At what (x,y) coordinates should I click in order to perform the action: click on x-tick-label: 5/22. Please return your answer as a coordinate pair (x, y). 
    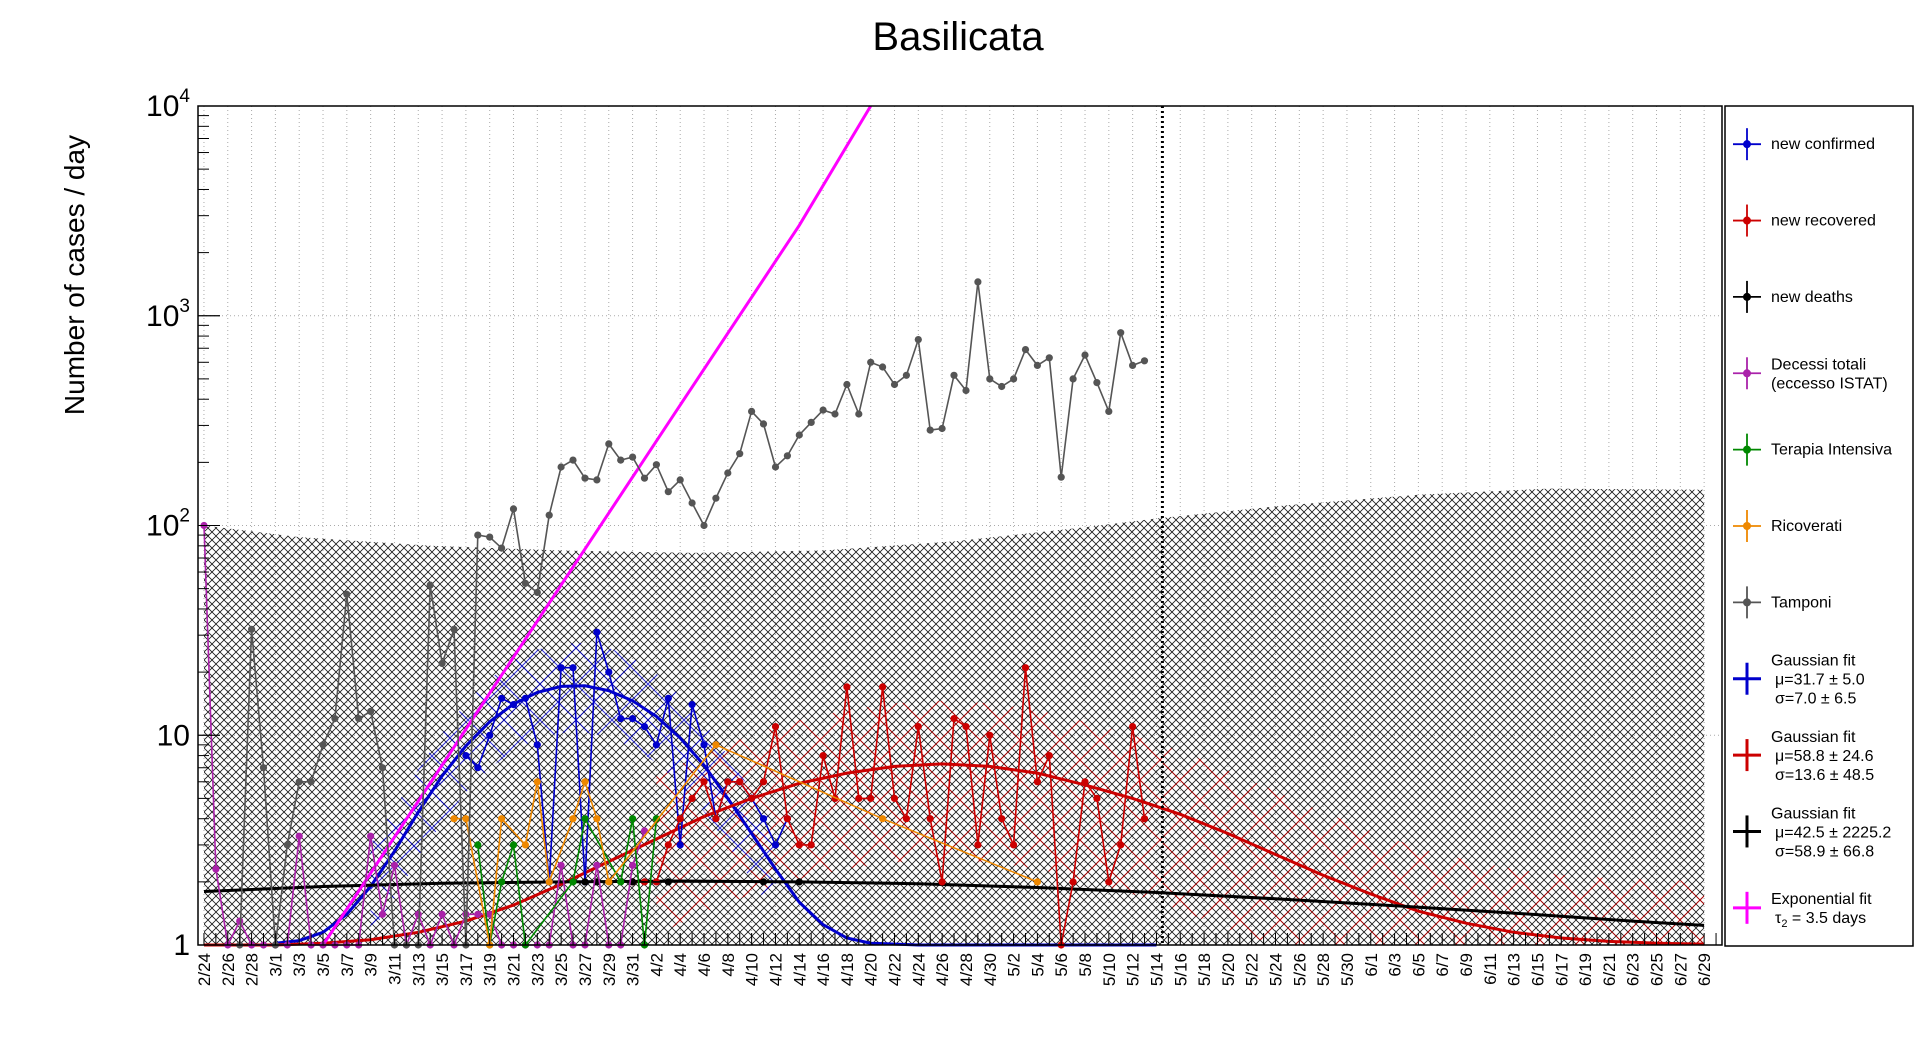
    Looking at the image, I should click on (1252, 969).